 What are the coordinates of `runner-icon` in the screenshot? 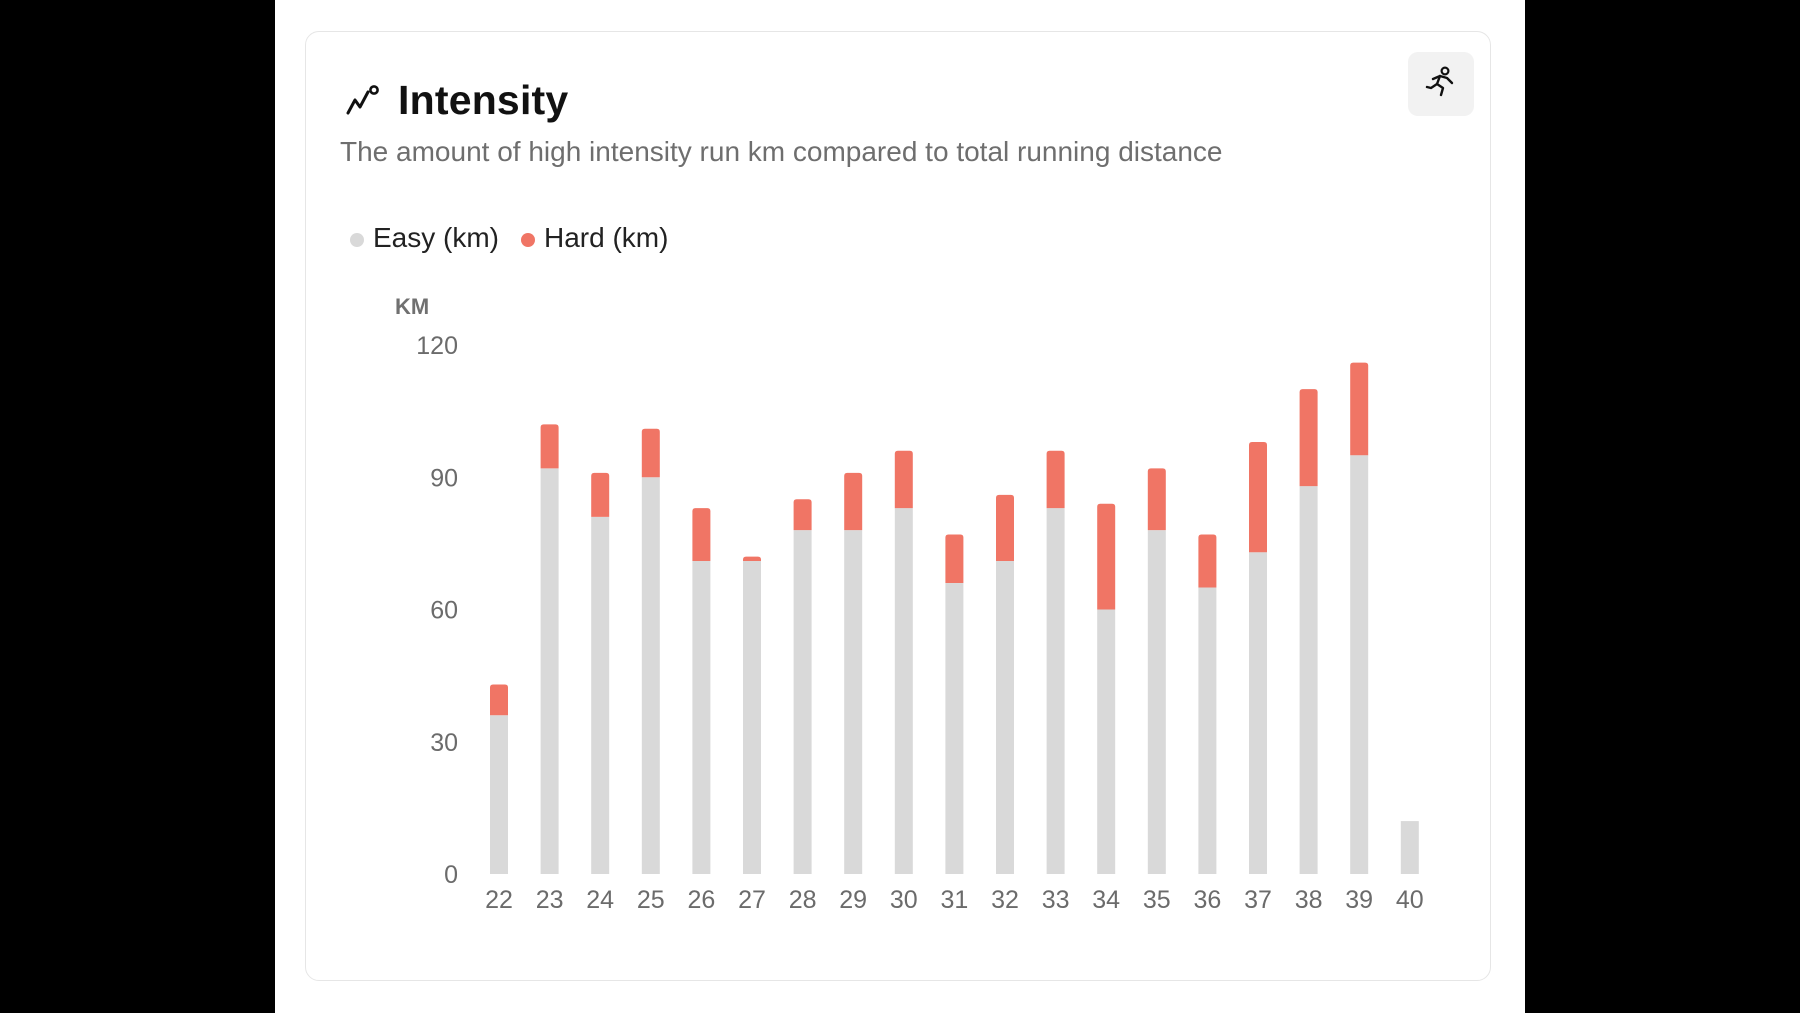 It's located at (1441, 84).